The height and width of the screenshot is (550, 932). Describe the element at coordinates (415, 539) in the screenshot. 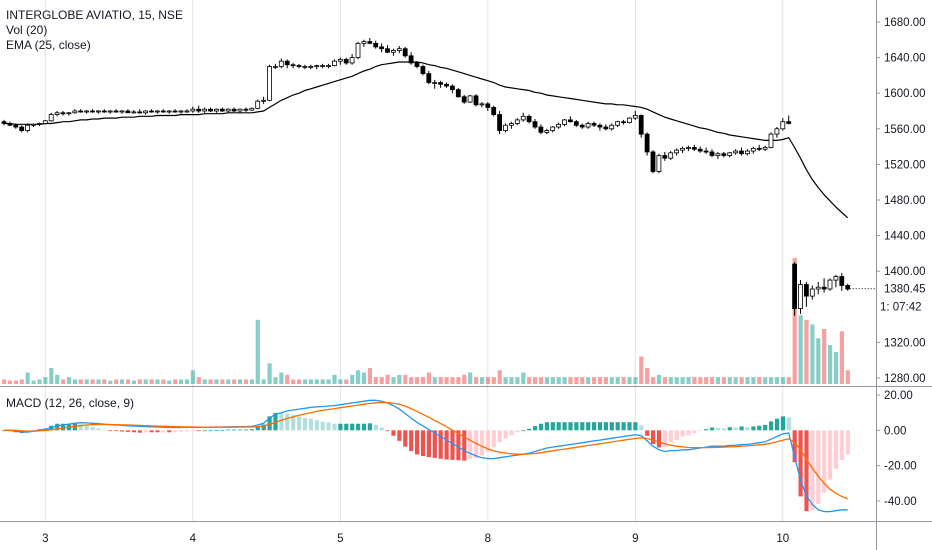

I see `time-axis: 3 4 5 8 9 10` at that location.